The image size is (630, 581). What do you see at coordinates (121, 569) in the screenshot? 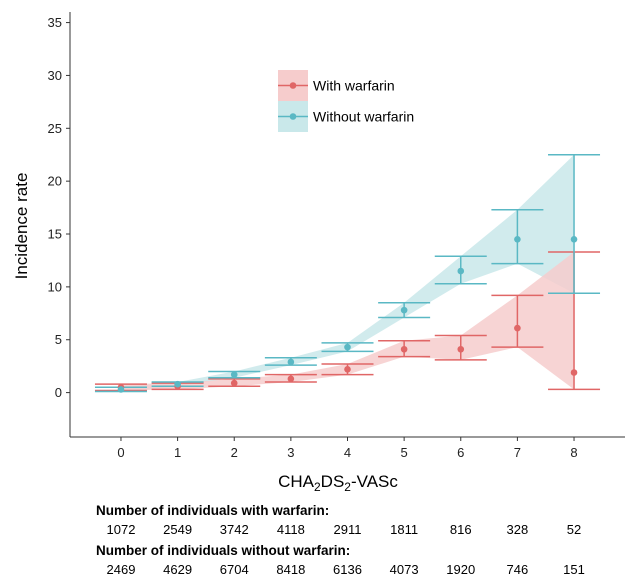
I see `count-without-warfarin-0: 2469` at bounding box center [121, 569].